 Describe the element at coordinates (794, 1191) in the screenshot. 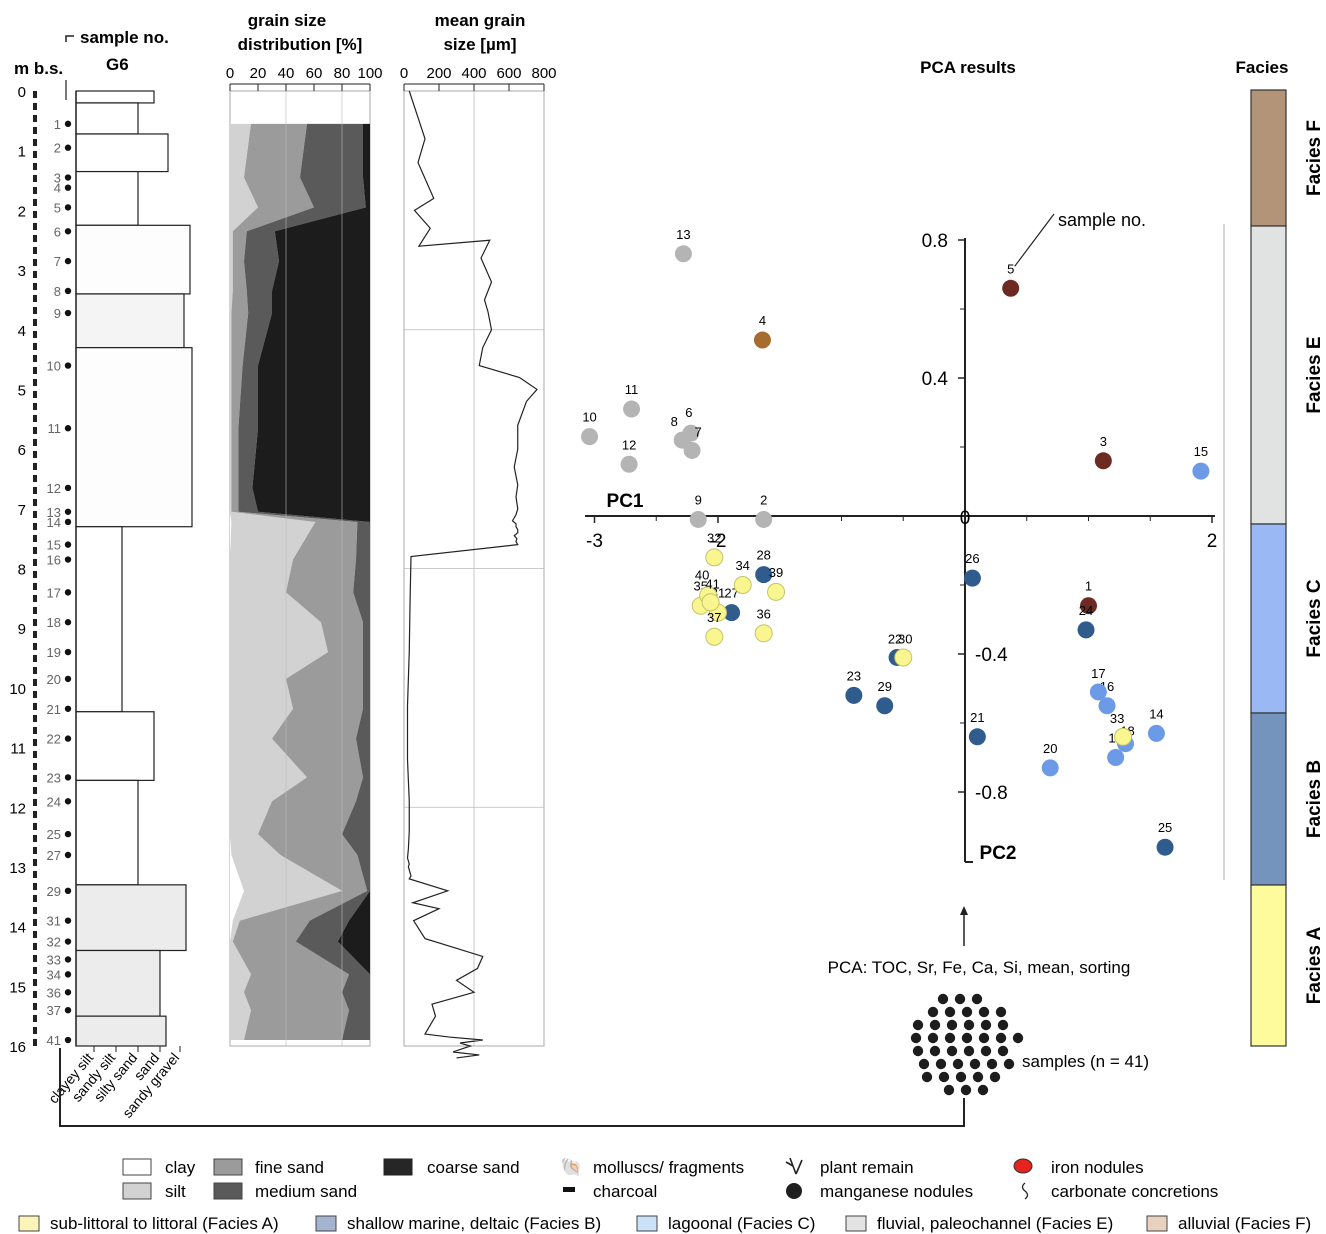

I see `manganese-nodule-icon` at that location.